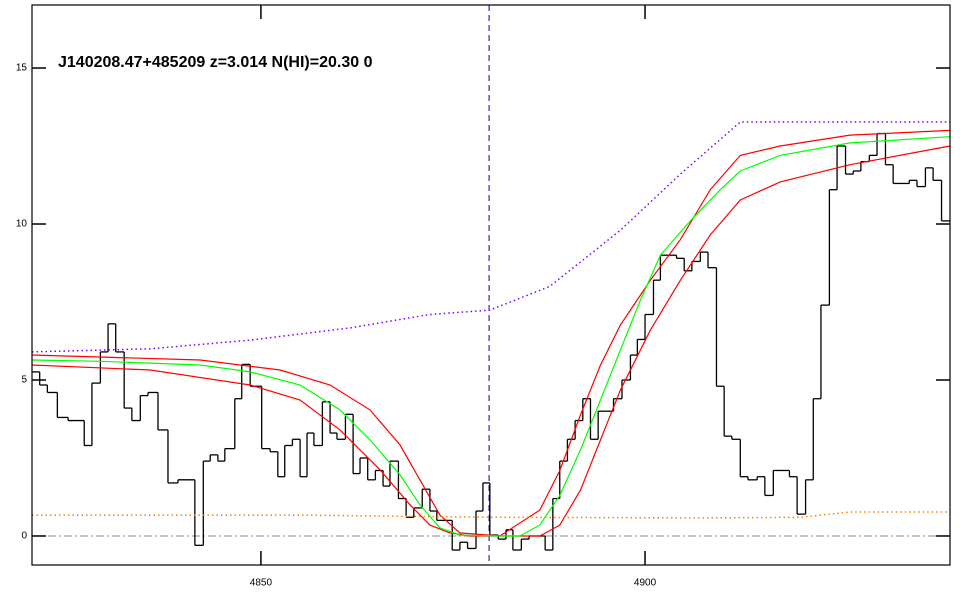  Describe the element at coordinates (215, 62) in the screenshot. I see `annotation: J140208.47+485209 z=3.014 N(HI)=20.30 0` at that location.